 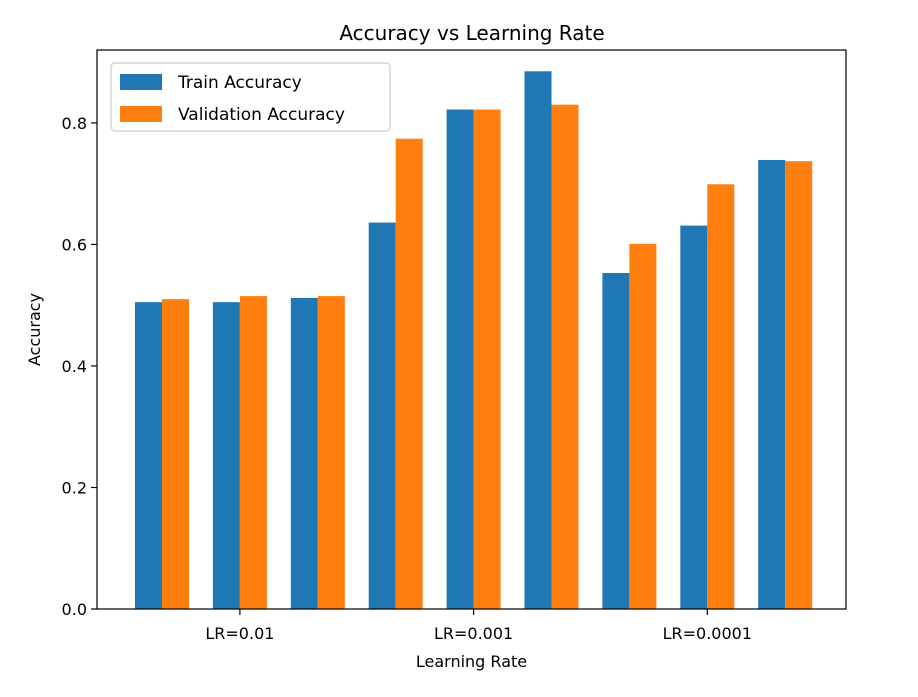 What do you see at coordinates (74, 487) in the screenshot?
I see `y-tick-label: 0.2` at bounding box center [74, 487].